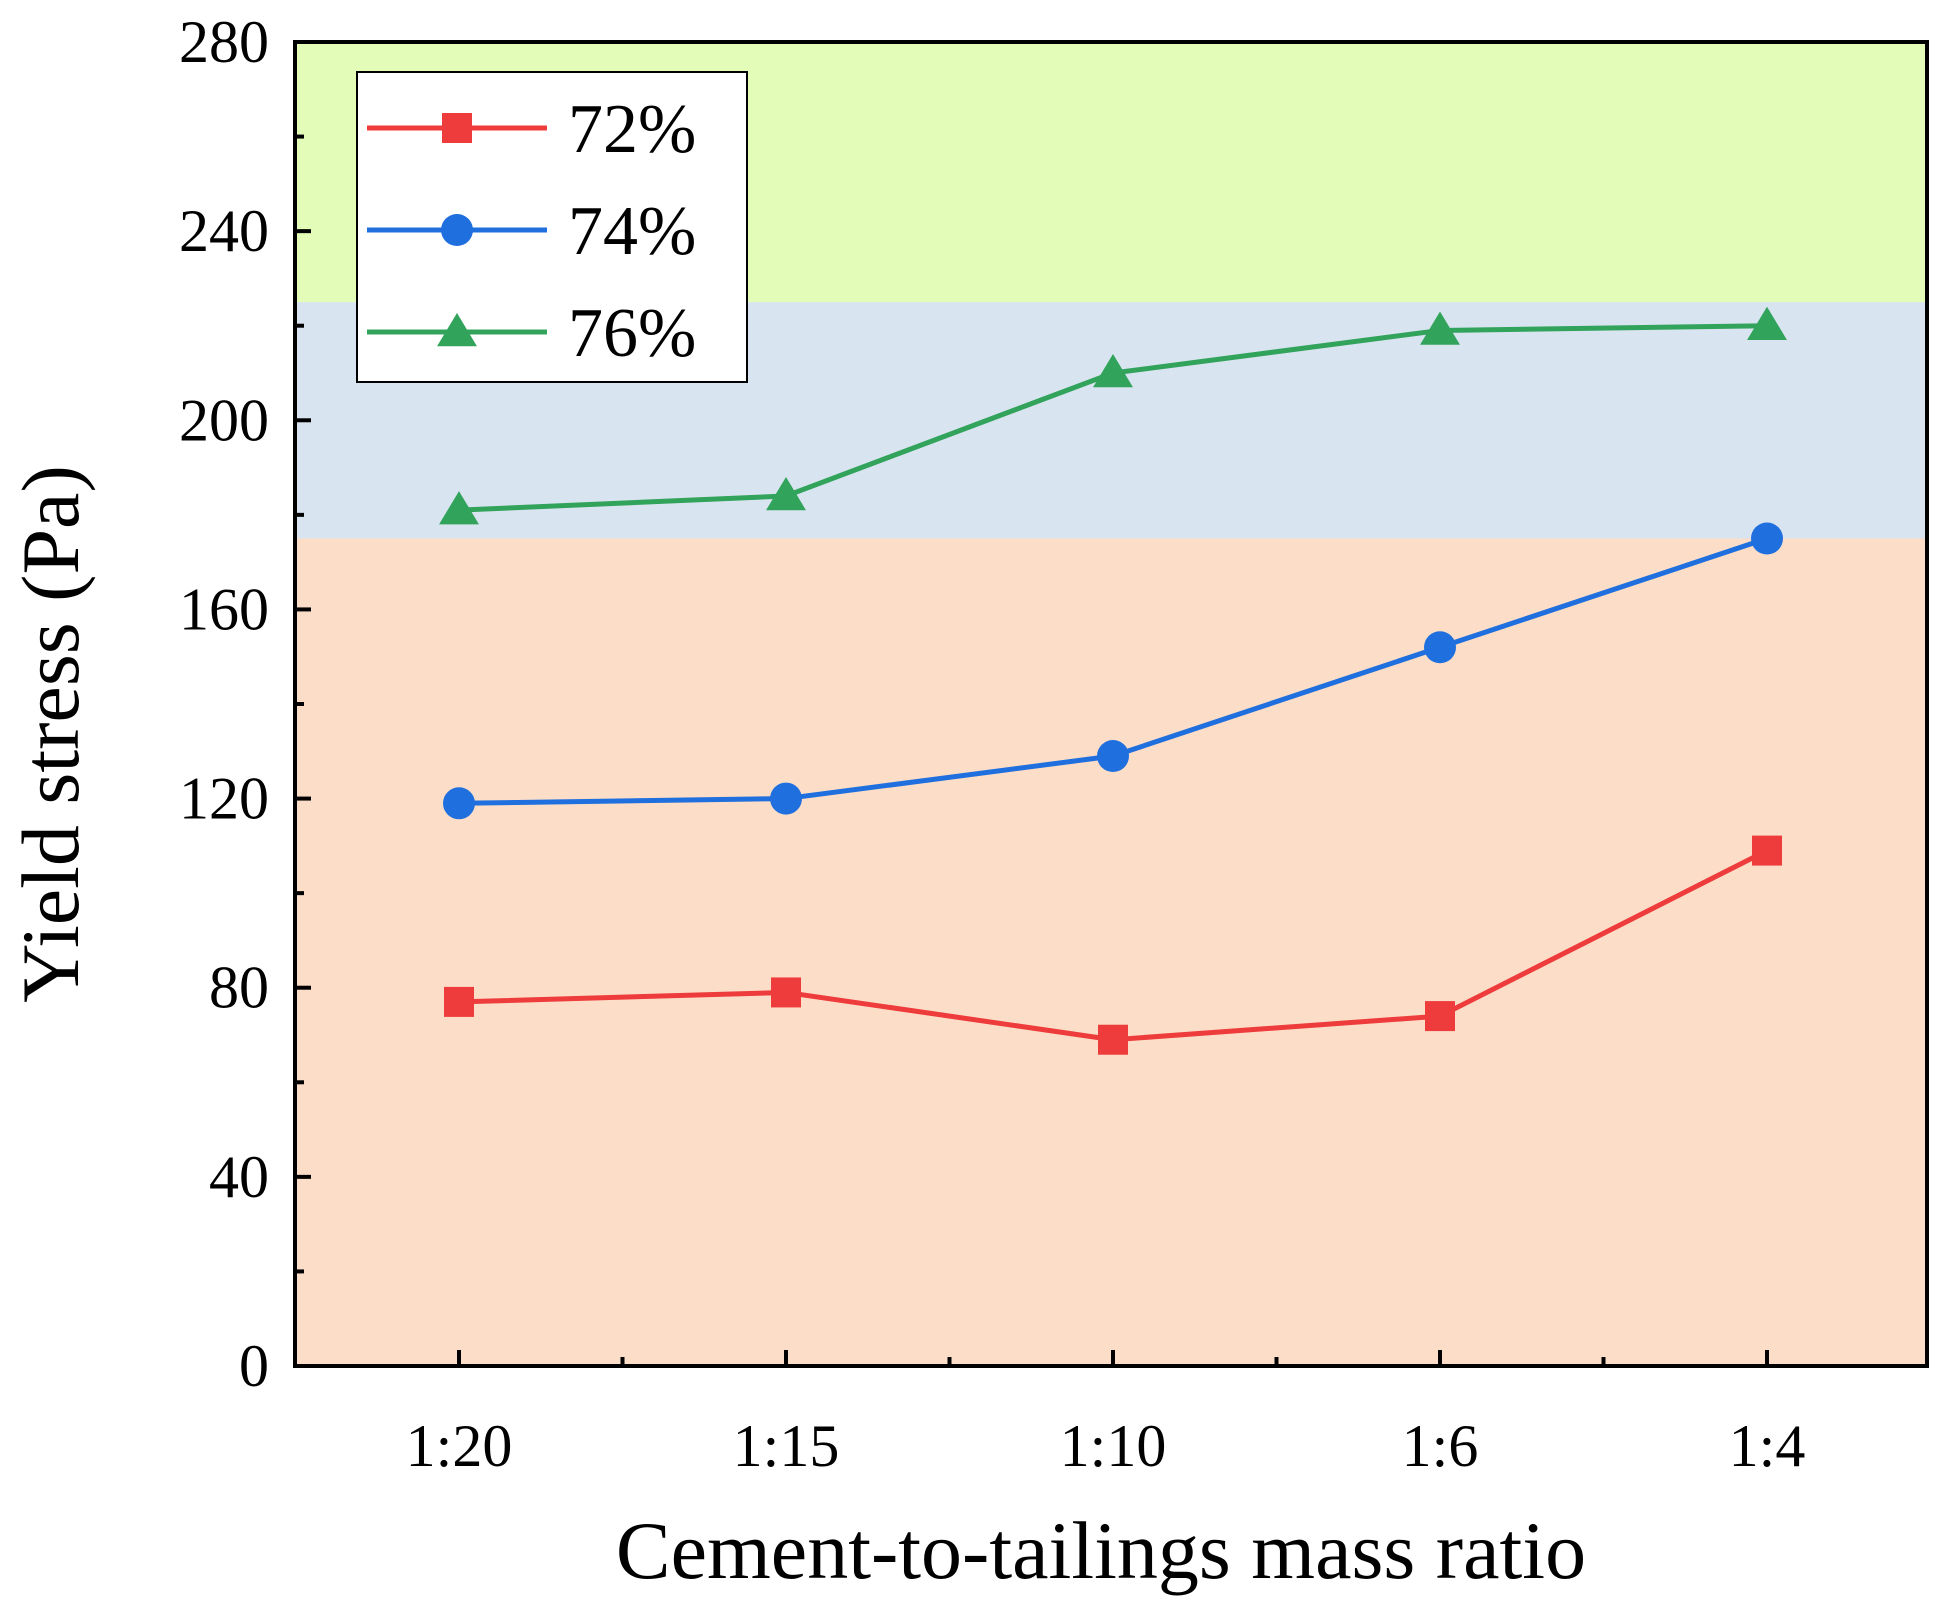 The height and width of the screenshot is (1603, 1939). Describe the element at coordinates (459, 1446) in the screenshot. I see `x-tick-label-1: 1:20` at that location.